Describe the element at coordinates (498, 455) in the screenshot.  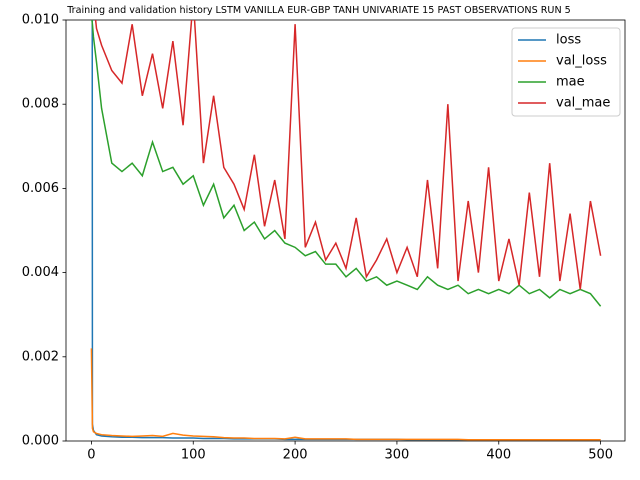
I see `x-tick-label: 400` at that location.